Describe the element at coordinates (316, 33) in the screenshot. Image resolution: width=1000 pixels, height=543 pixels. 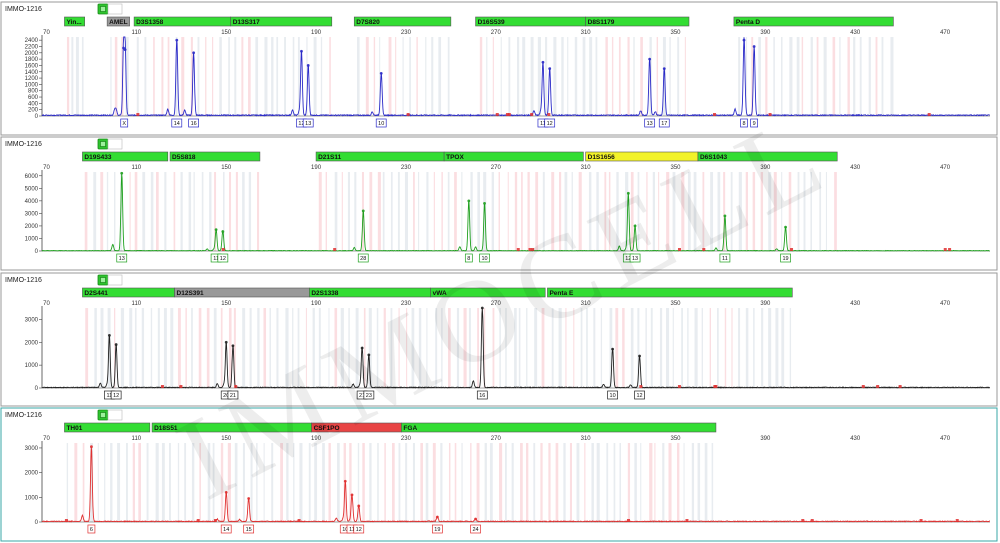
I see `x-tick-label: 190` at that location.